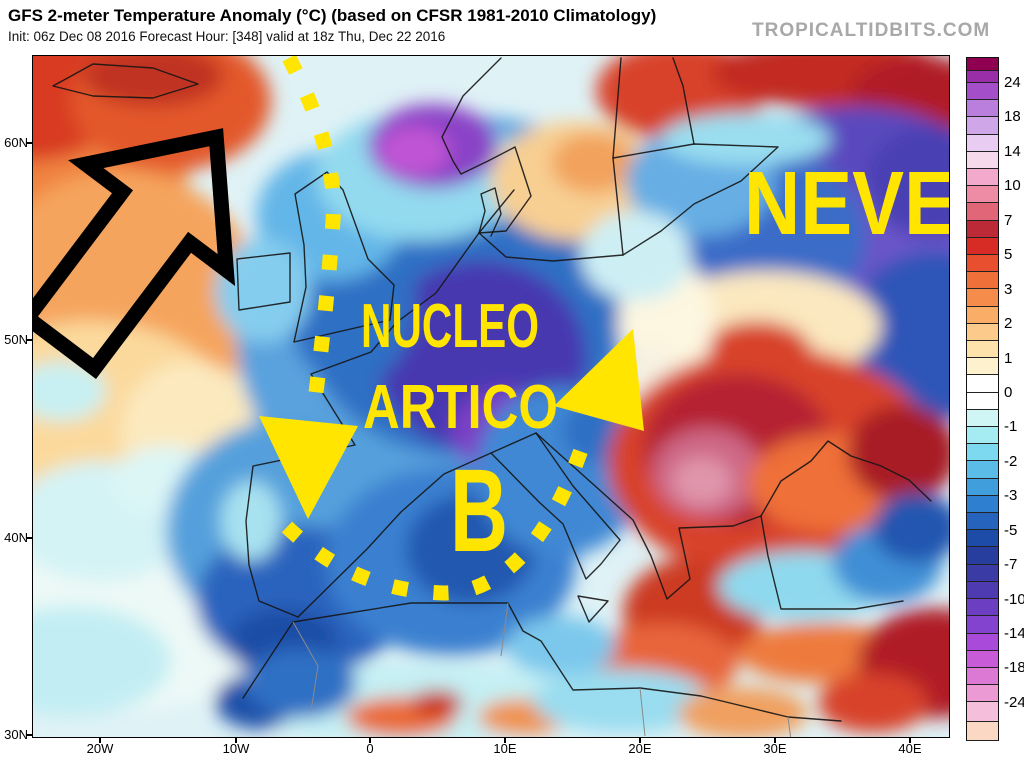  What do you see at coordinates (134, 254) in the screenshot?
I see `black-outline-arrow` at bounding box center [134, 254].